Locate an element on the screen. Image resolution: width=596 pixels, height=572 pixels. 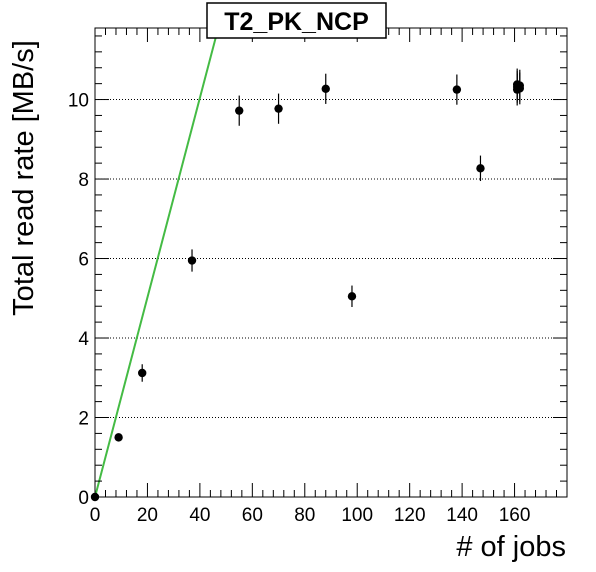
x-tick-label: 80 is located at coordinates (304, 515).